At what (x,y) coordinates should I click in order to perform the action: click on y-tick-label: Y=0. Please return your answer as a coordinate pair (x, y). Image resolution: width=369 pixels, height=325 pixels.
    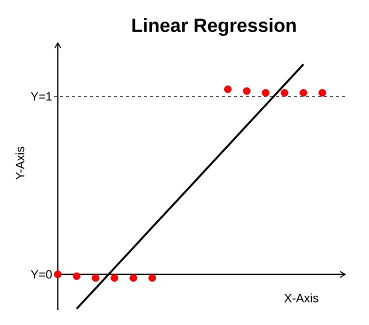
    Looking at the image, I should click on (41, 274).